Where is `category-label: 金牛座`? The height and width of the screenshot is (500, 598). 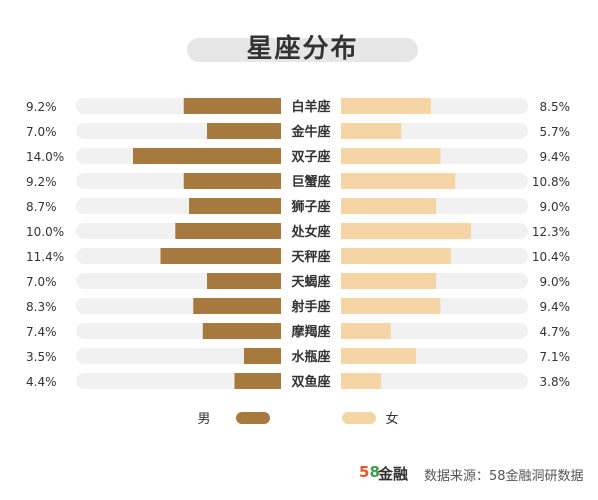
category-label: 金牛座 is located at coordinates (310, 132).